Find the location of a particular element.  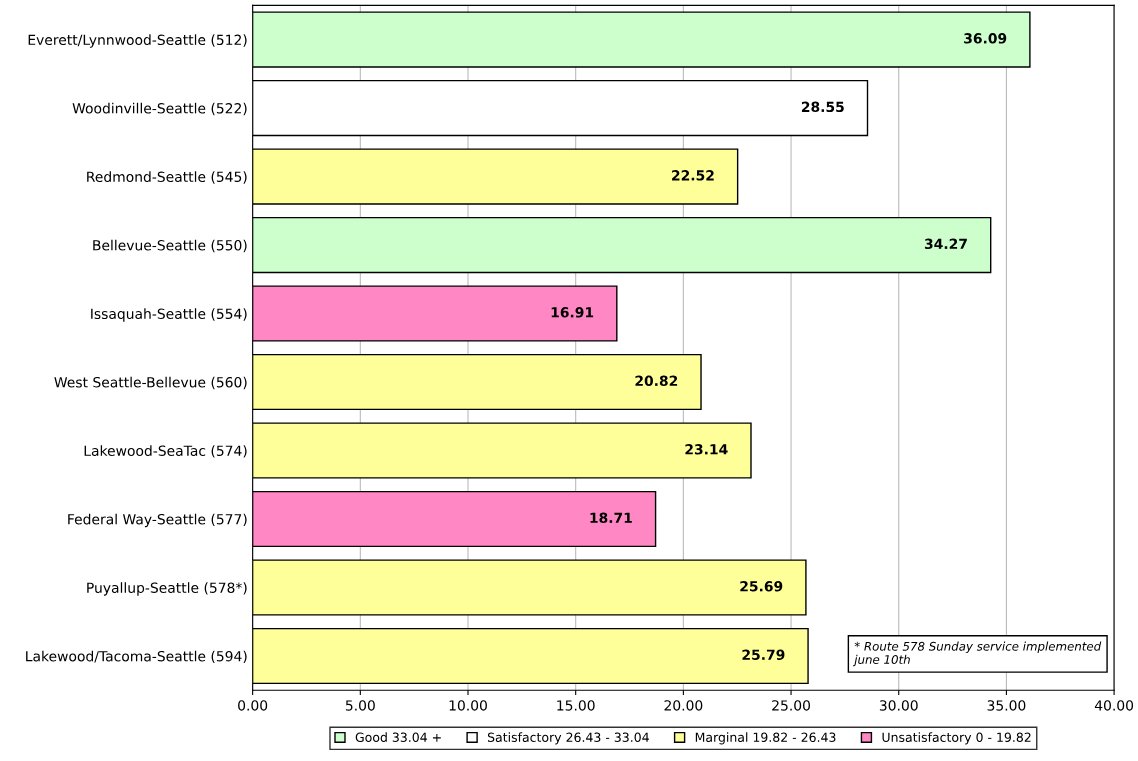

y-tick-label: Issaquah-Seattle (554) is located at coordinates (169, 315).